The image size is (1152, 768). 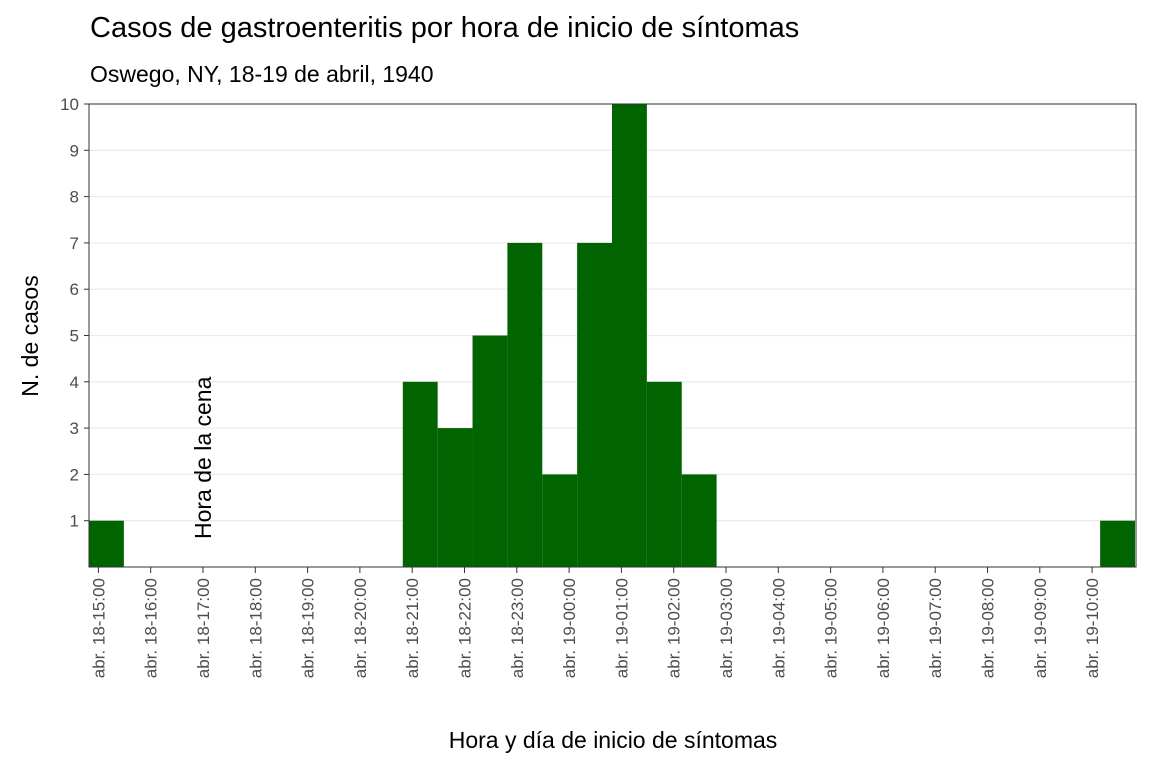 What do you see at coordinates (778, 628) in the screenshot?
I see `x-tick-label: abr. 19-04:00` at bounding box center [778, 628].